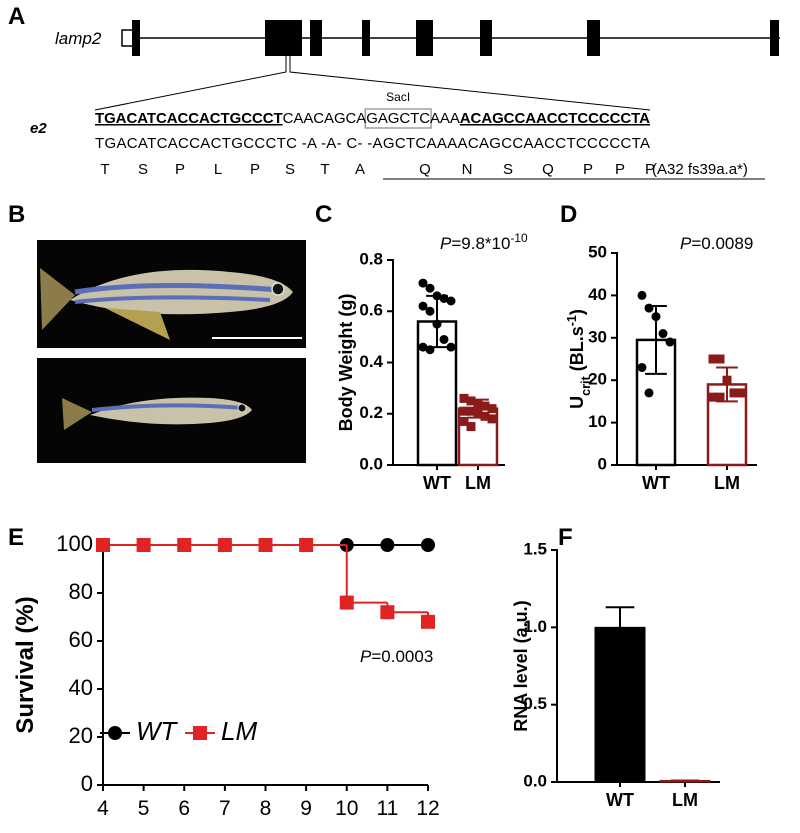 The width and height of the screenshot is (800, 833). What do you see at coordinates (572, 320) in the screenshot?
I see `y-axis-label-part: -1` at bounding box center [572, 320].